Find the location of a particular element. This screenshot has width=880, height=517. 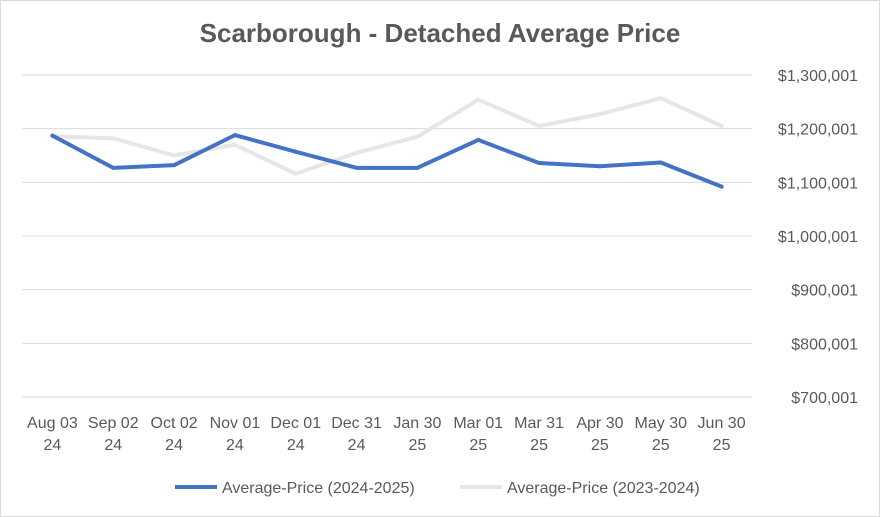

series-lines is located at coordinates (387, 142).